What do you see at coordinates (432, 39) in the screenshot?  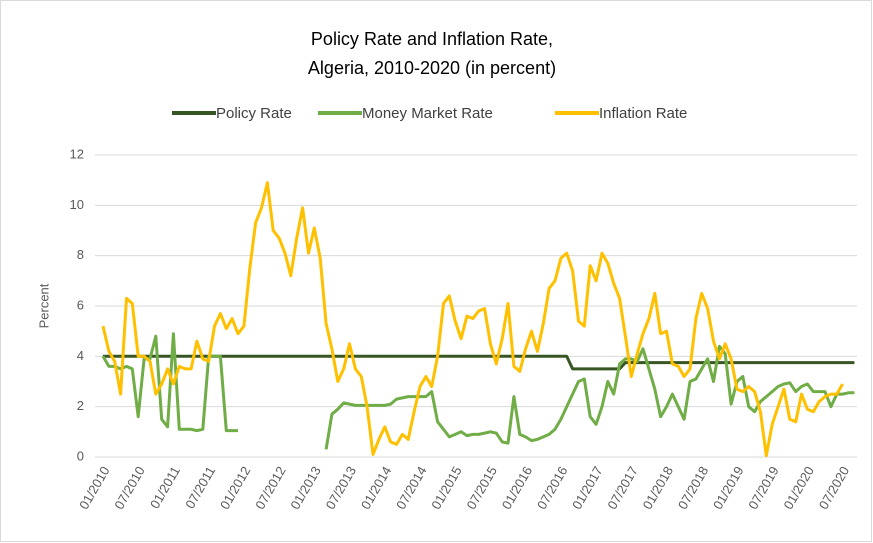 I see `chart-title: Policy Rate and Inflation Rate,` at bounding box center [432, 39].